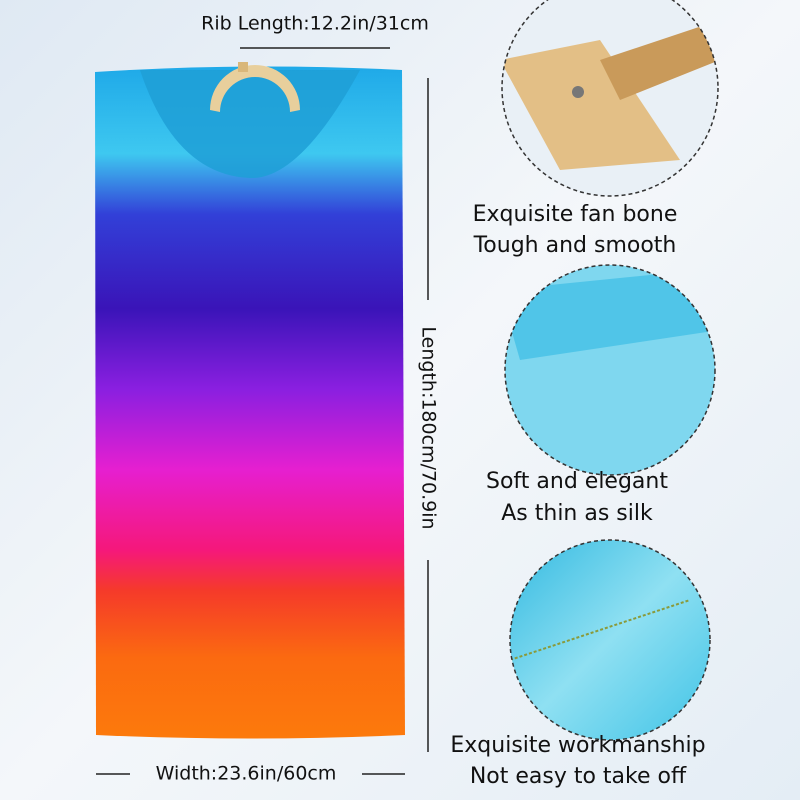 This screenshot has width=800, height=800. Describe the element at coordinates (575, 214) in the screenshot. I see `feature-line: Exquisite fan bone` at that location.